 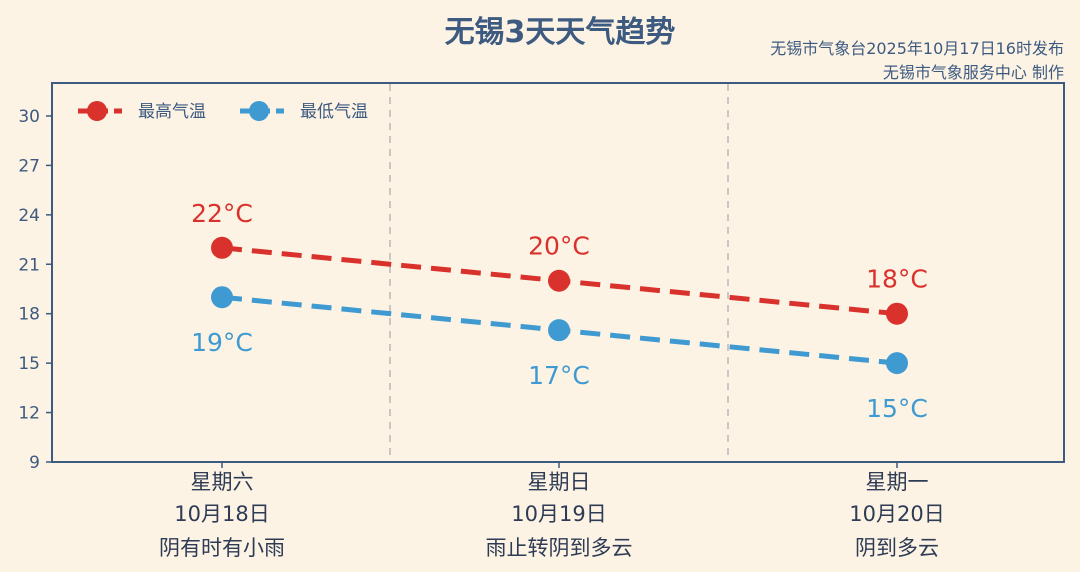 What do you see at coordinates (172, 112) in the screenshot?
I see `legend-label-high: 最高气温` at bounding box center [172, 112].